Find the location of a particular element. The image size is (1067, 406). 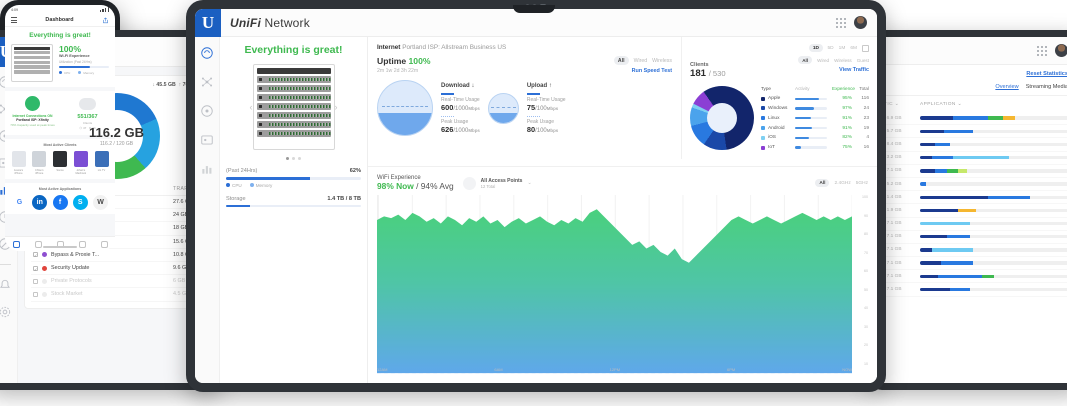

apps-grid-icon-center is located at coordinates (841, 22).